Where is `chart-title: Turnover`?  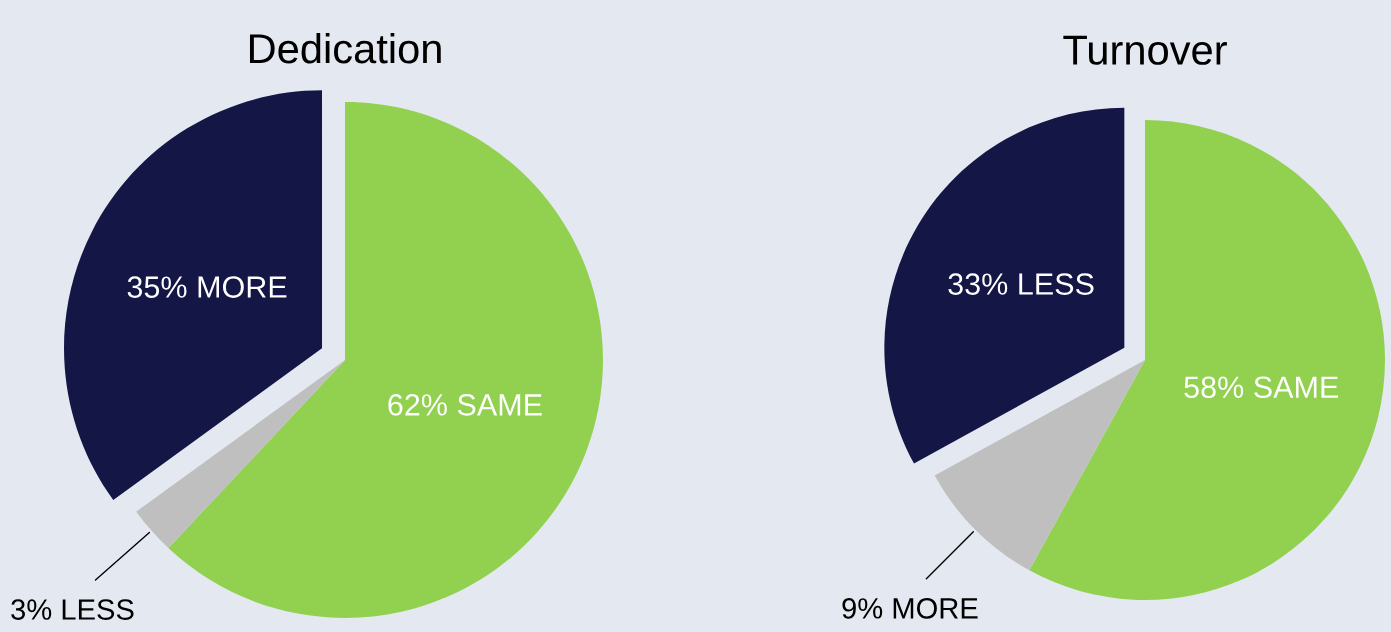
chart-title: Turnover is located at coordinates (1145, 50).